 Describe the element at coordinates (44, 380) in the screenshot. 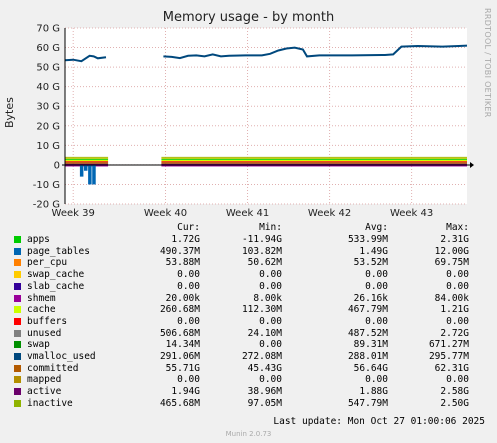

I see `legend-series-name: mapped` at that location.